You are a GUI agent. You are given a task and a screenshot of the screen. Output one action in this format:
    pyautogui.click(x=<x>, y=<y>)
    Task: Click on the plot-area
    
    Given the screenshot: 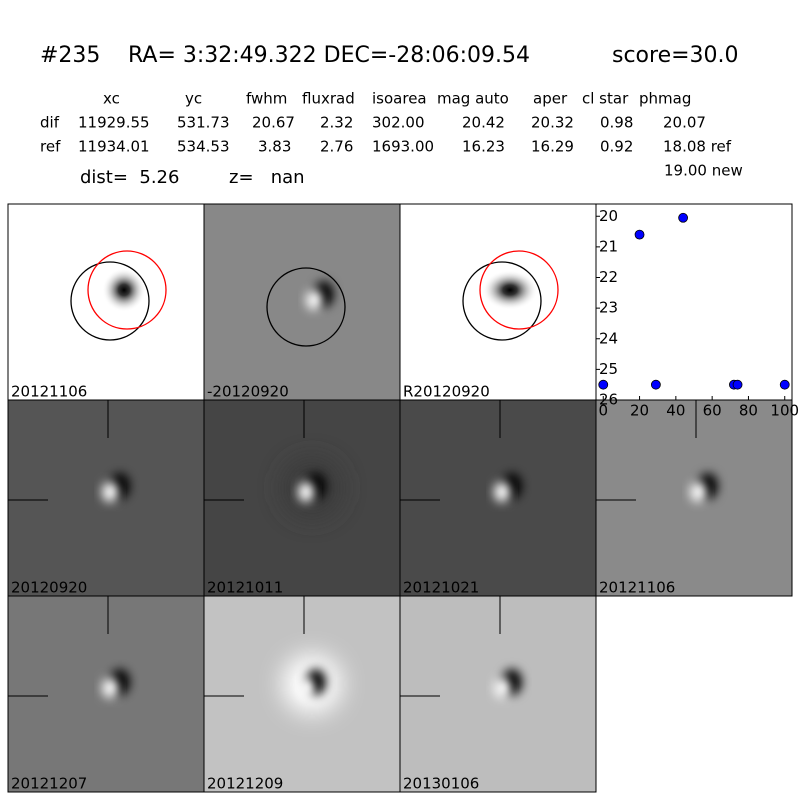 What is the action you would take?
    pyautogui.click(x=694, y=302)
    